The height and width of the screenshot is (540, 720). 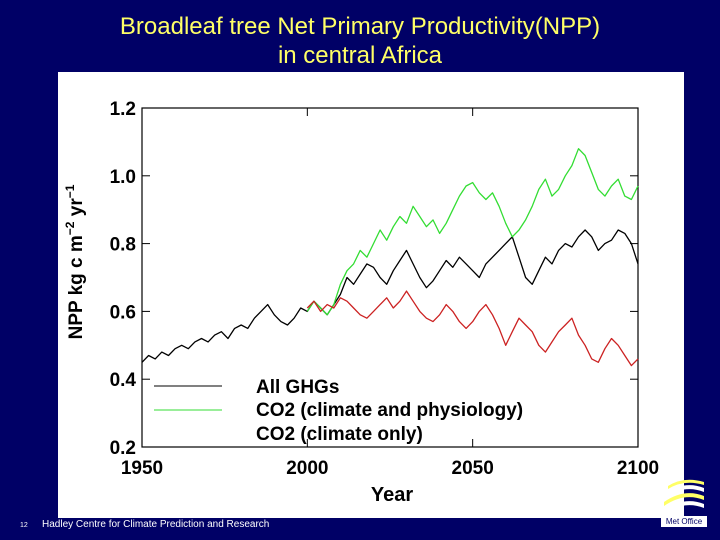 What do you see at coordinates (360, 55) in the screenshot?
I see `slide-title-line-2: in central Africa` at bounding box center [360, 55].